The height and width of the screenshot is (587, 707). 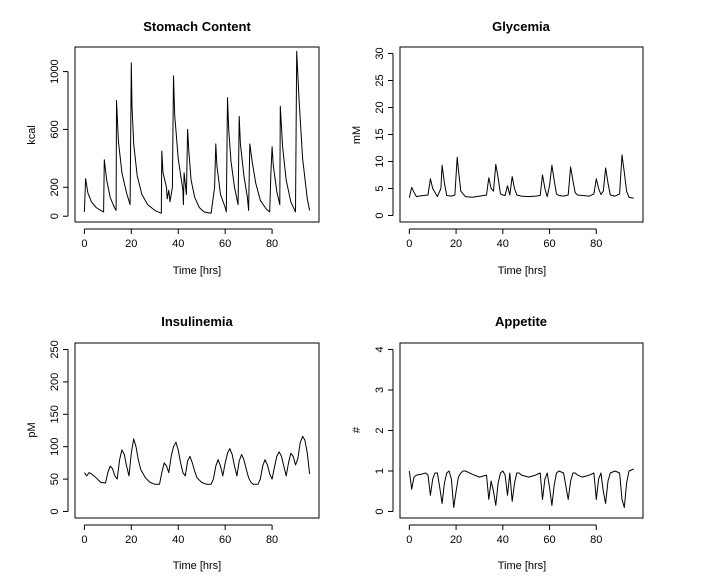 What do you see at coordinates (380, 134) in the screenshot?
I see `y-tick-label: 15` at bounding box center [380, 134].